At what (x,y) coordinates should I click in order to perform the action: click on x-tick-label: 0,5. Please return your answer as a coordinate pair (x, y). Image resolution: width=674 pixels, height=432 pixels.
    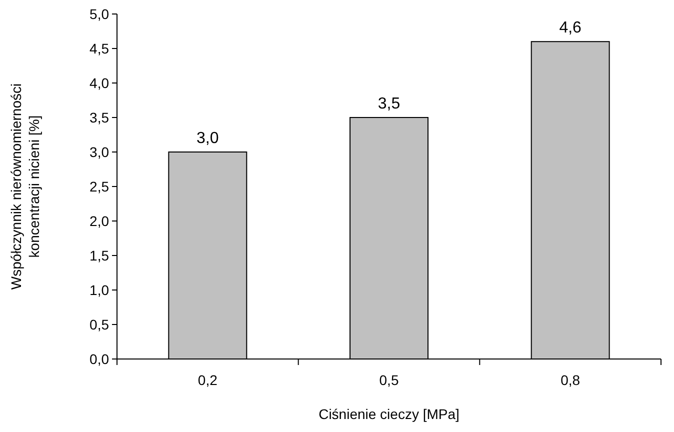
    Looking at the image, I should click on (389, 380).